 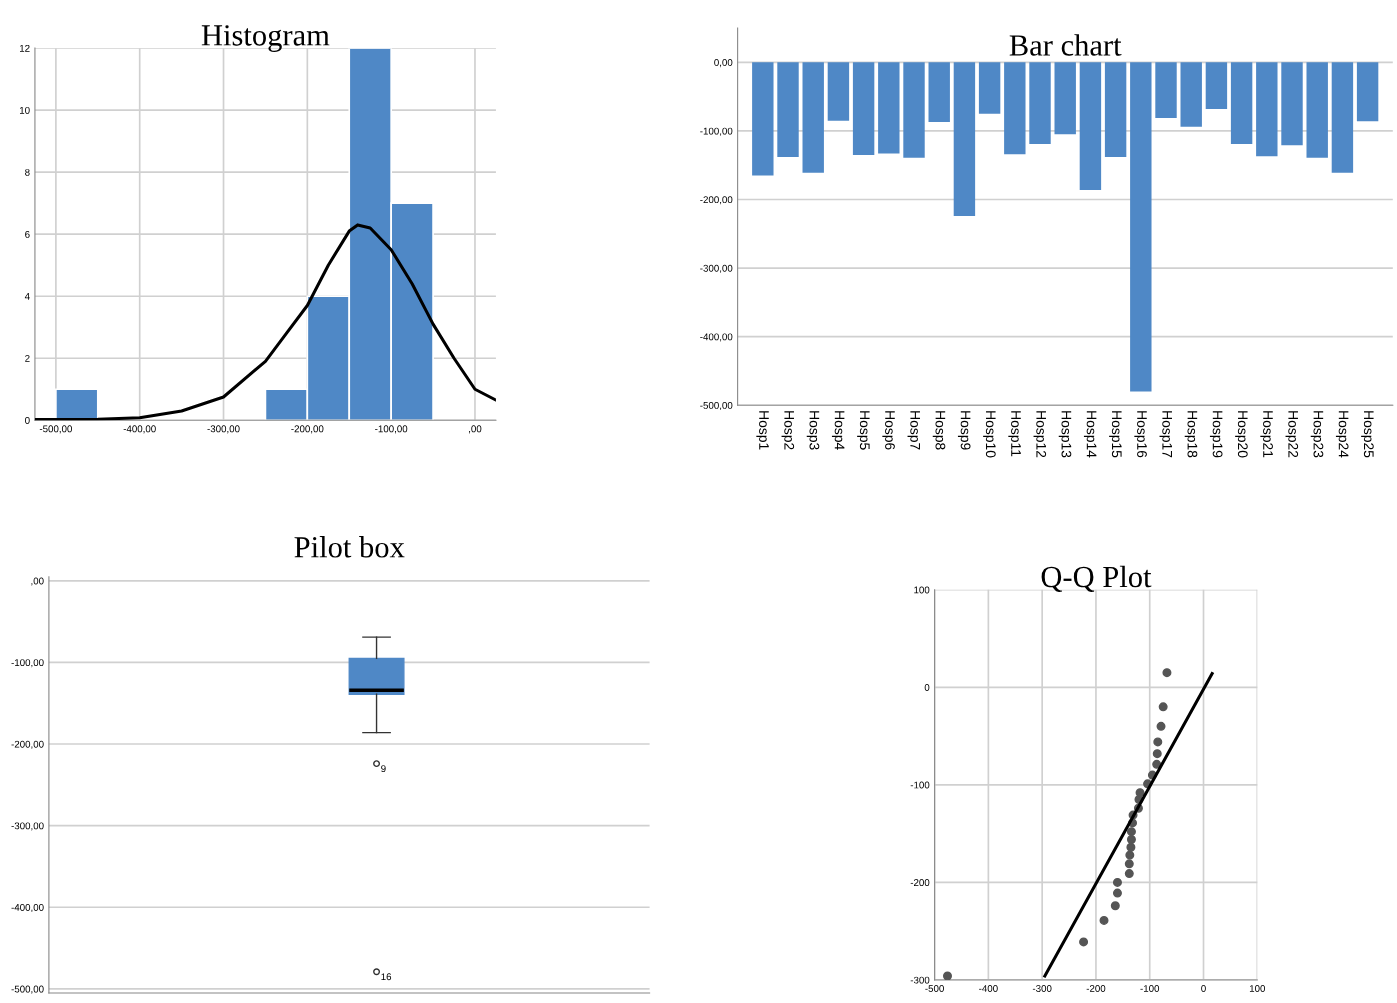 I want to click on x-tick-label: Hosp14, so click(x=1090, y=434).